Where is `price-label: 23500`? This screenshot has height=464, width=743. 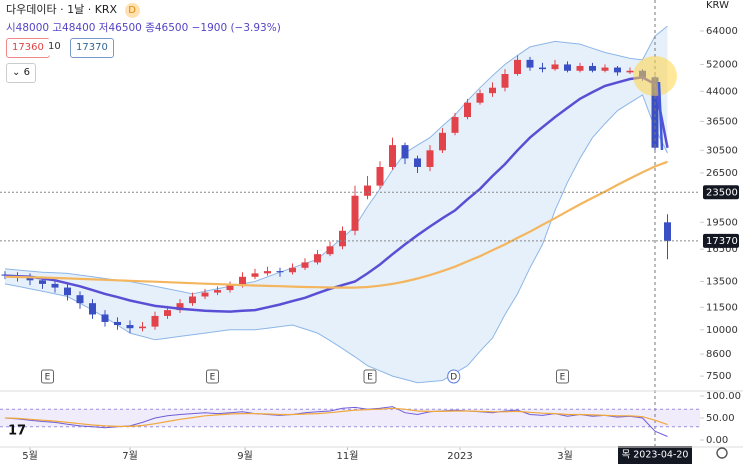 price-label: 23500 is located at coordinates (722, 192).